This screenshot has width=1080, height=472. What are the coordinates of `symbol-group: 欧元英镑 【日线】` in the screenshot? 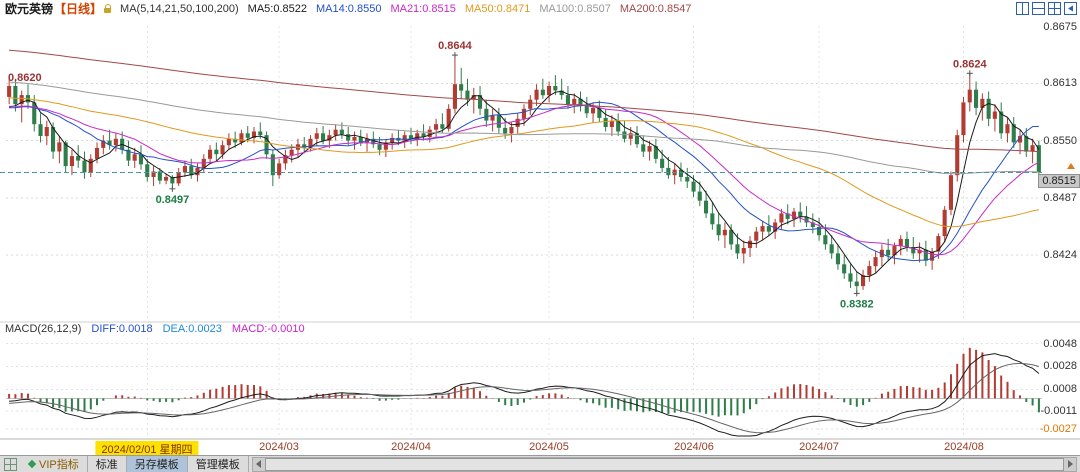 It's located at (58, 8).